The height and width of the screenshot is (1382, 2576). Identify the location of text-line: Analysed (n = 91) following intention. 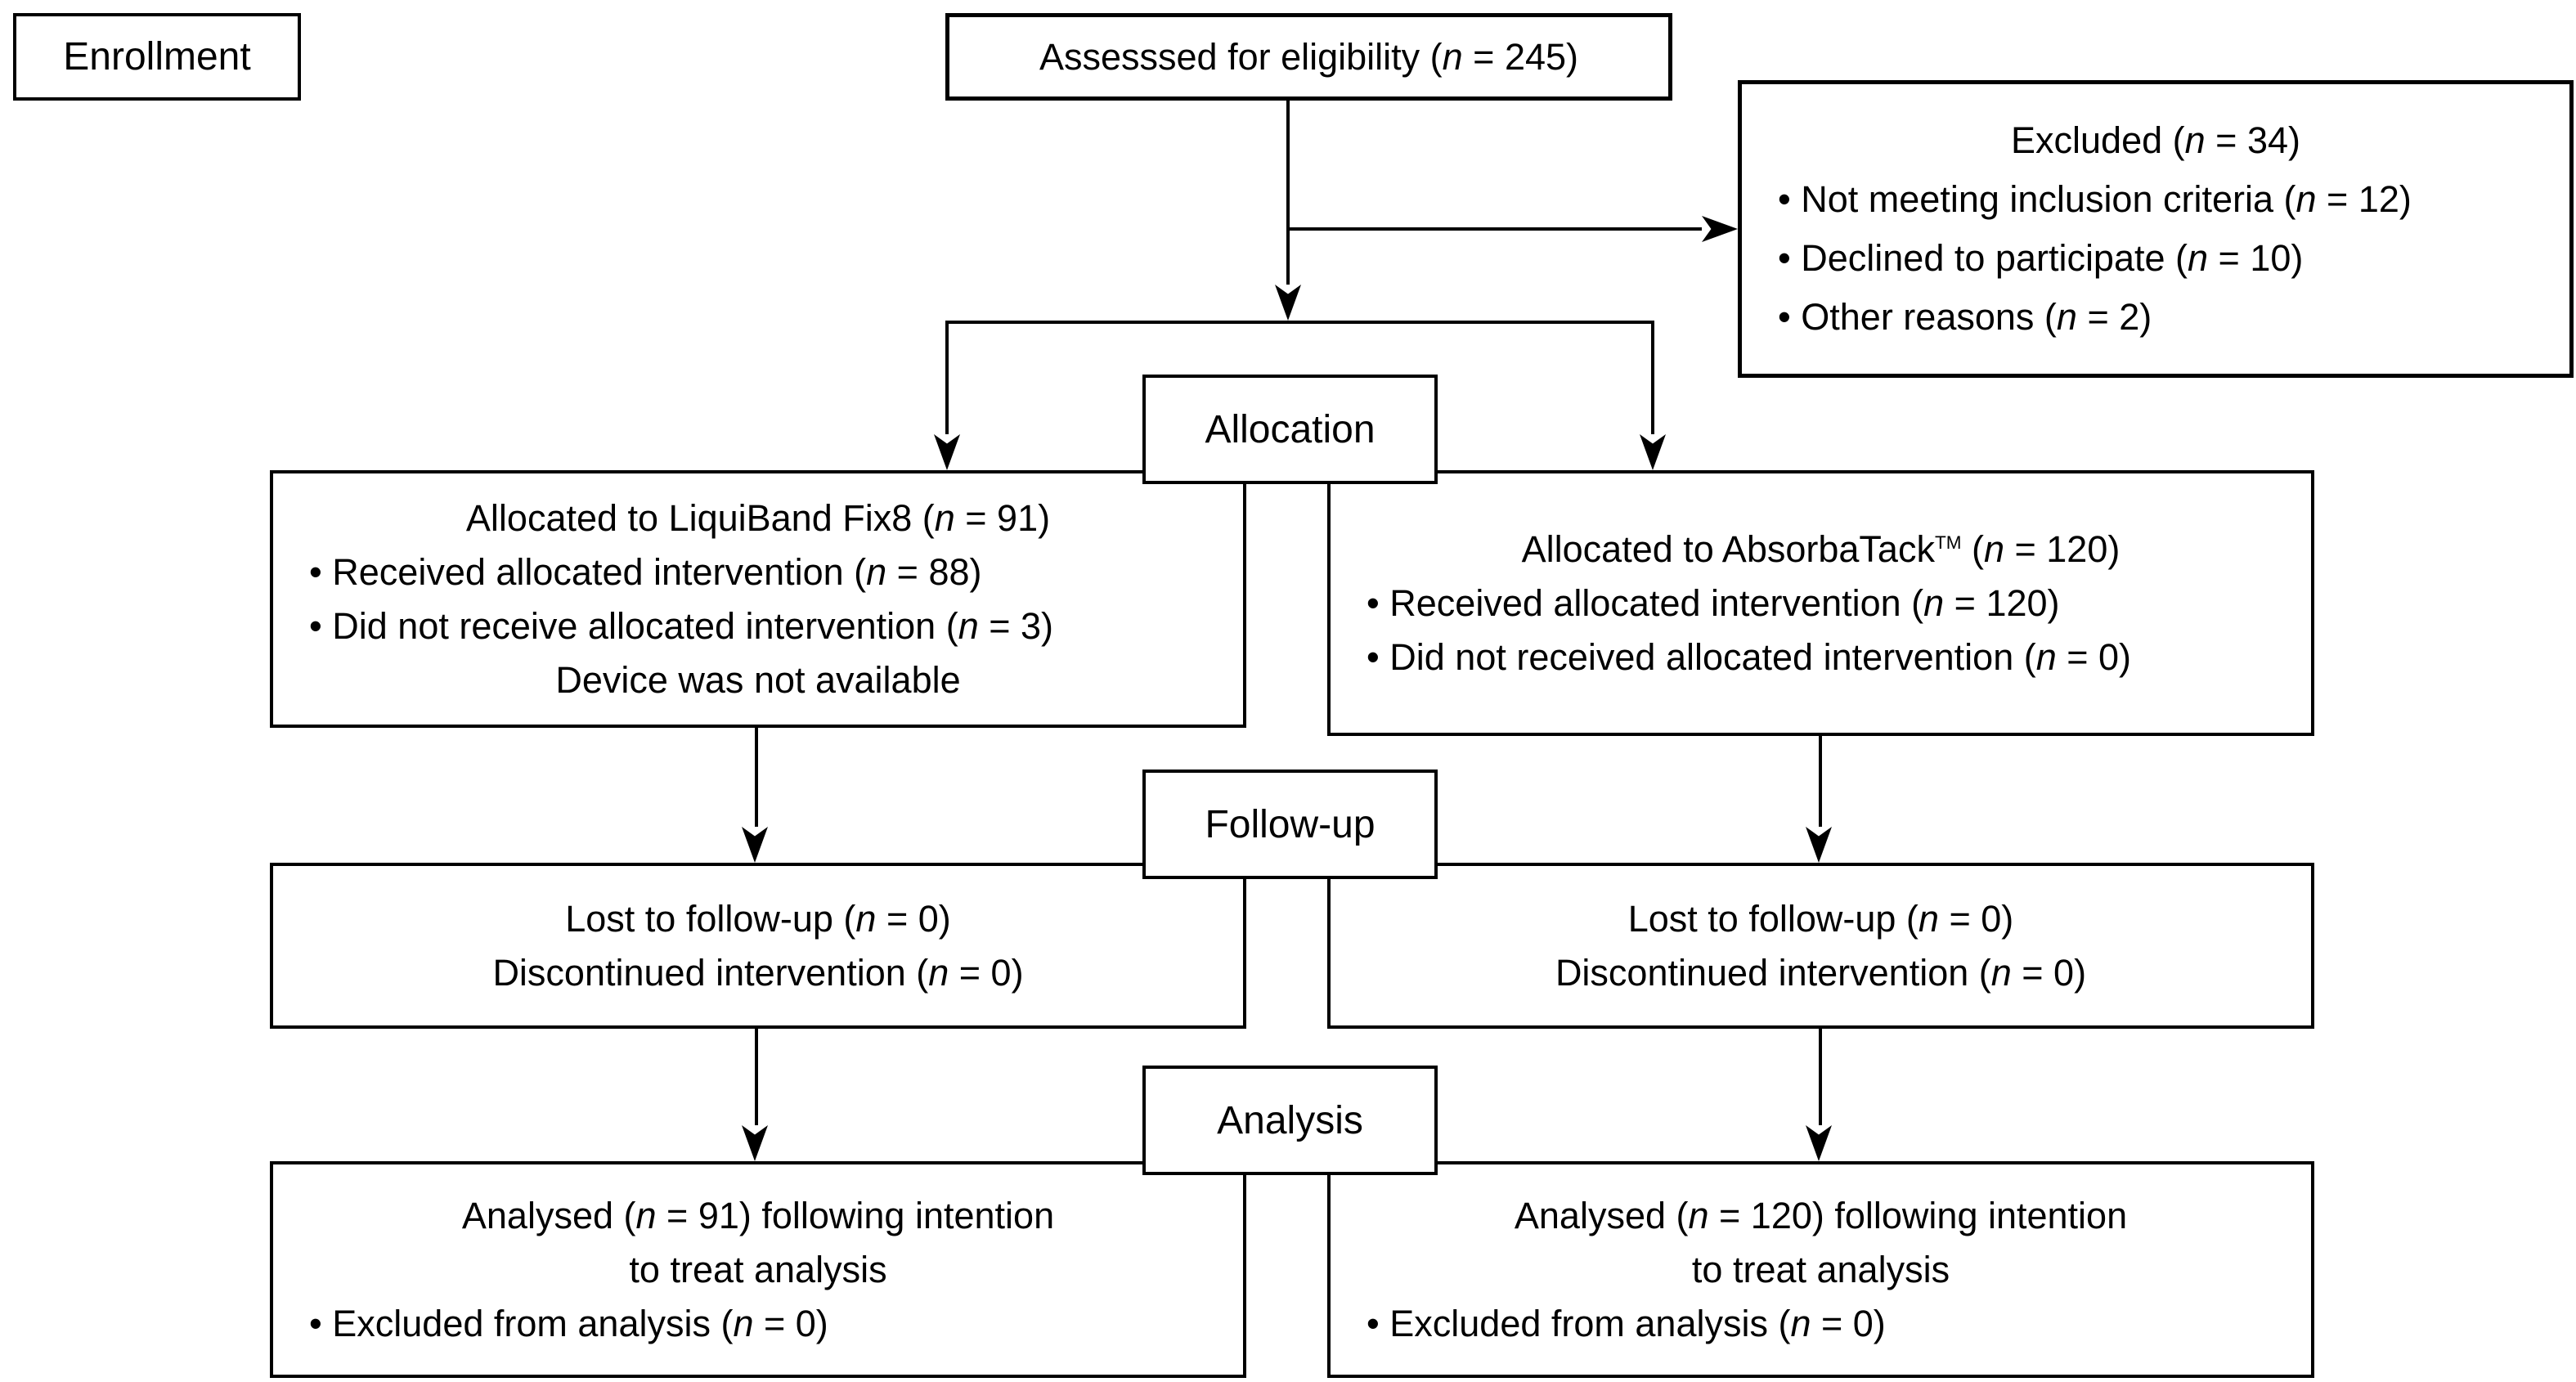
(758, 1215).